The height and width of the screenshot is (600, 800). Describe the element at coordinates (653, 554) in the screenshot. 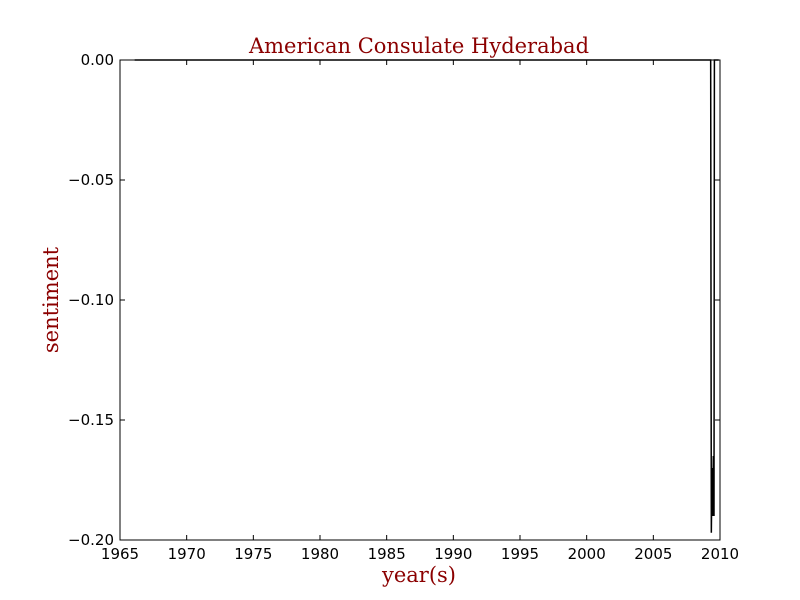

I see `x-tick-label: 2005` at that location.